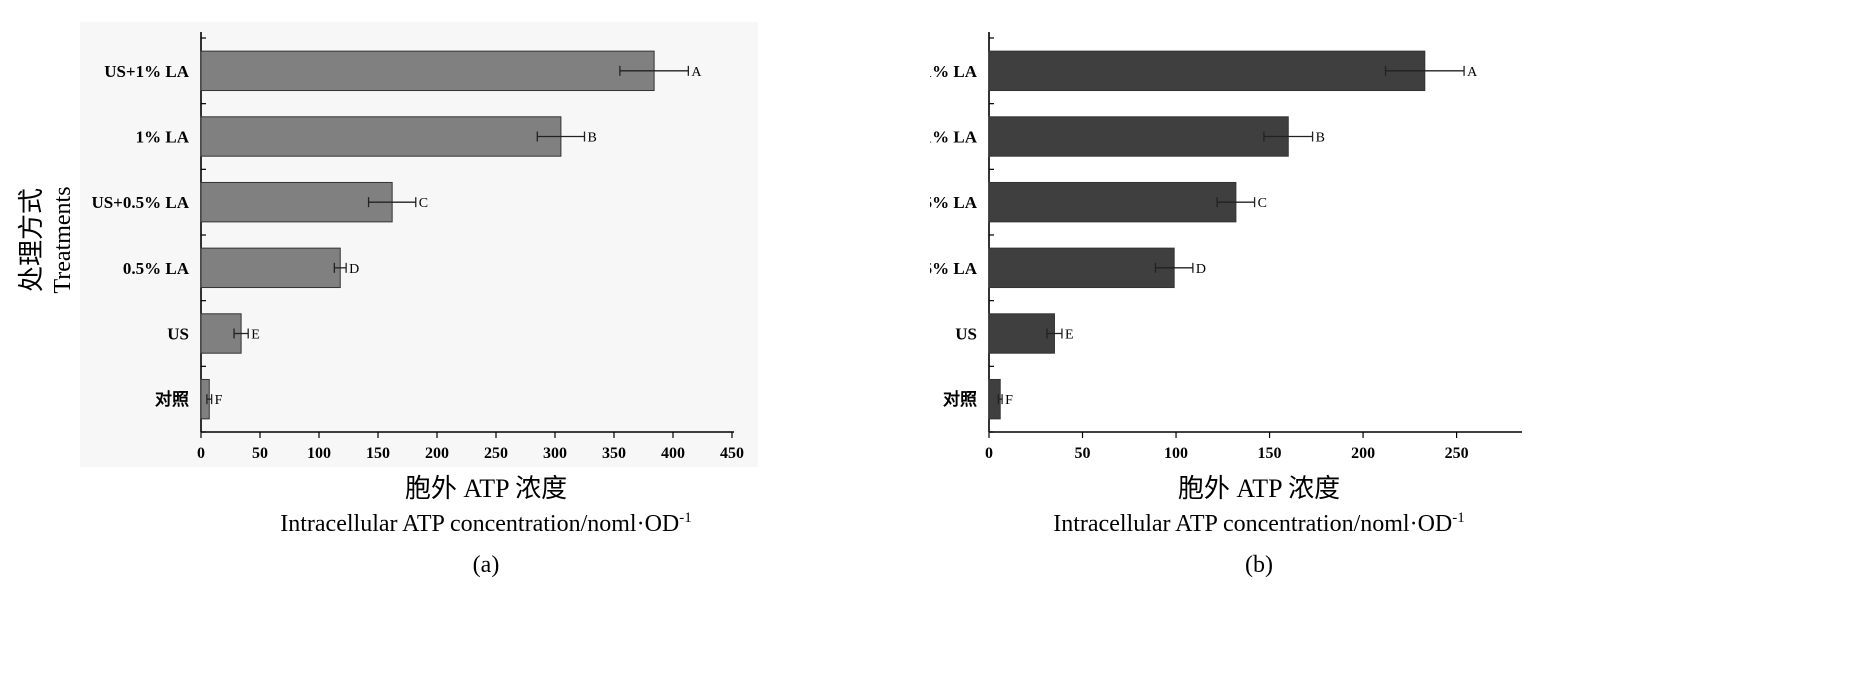 This screenshot has width=1855, height=688. Describe the element at coordinates (555, 453) in the screenshot. I see `x-tick-label: 300` at that location.